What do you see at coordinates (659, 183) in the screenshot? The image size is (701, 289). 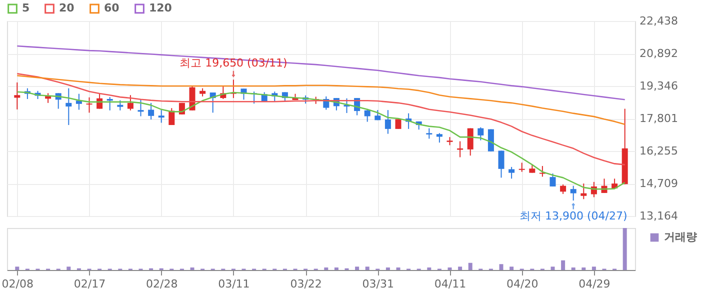 I see `y-tick-label: 14,709` at bounding box center [659, 183].